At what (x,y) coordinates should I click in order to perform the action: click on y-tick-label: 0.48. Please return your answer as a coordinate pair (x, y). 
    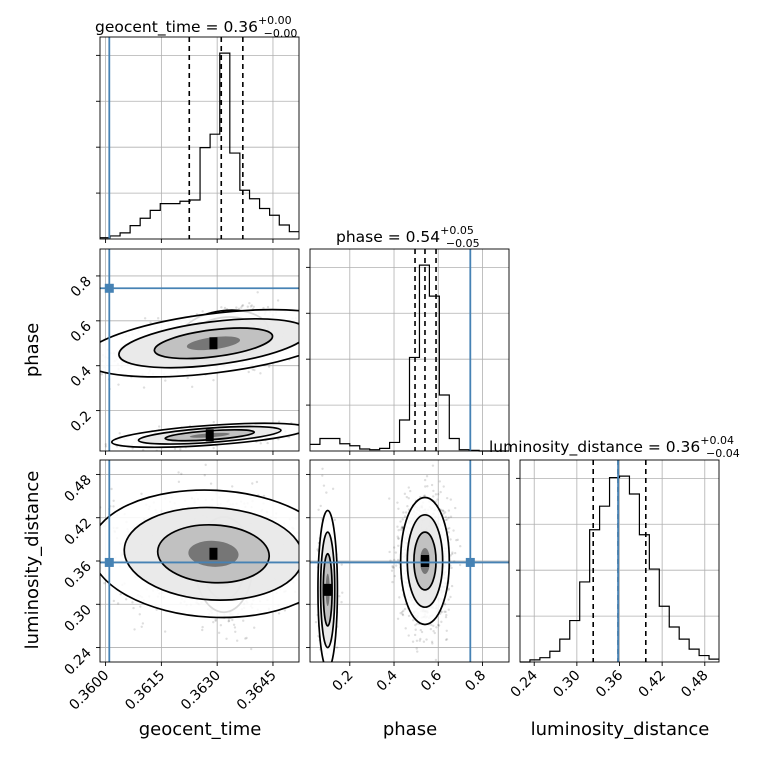
    Looking at the image, I should click on (77, 488).